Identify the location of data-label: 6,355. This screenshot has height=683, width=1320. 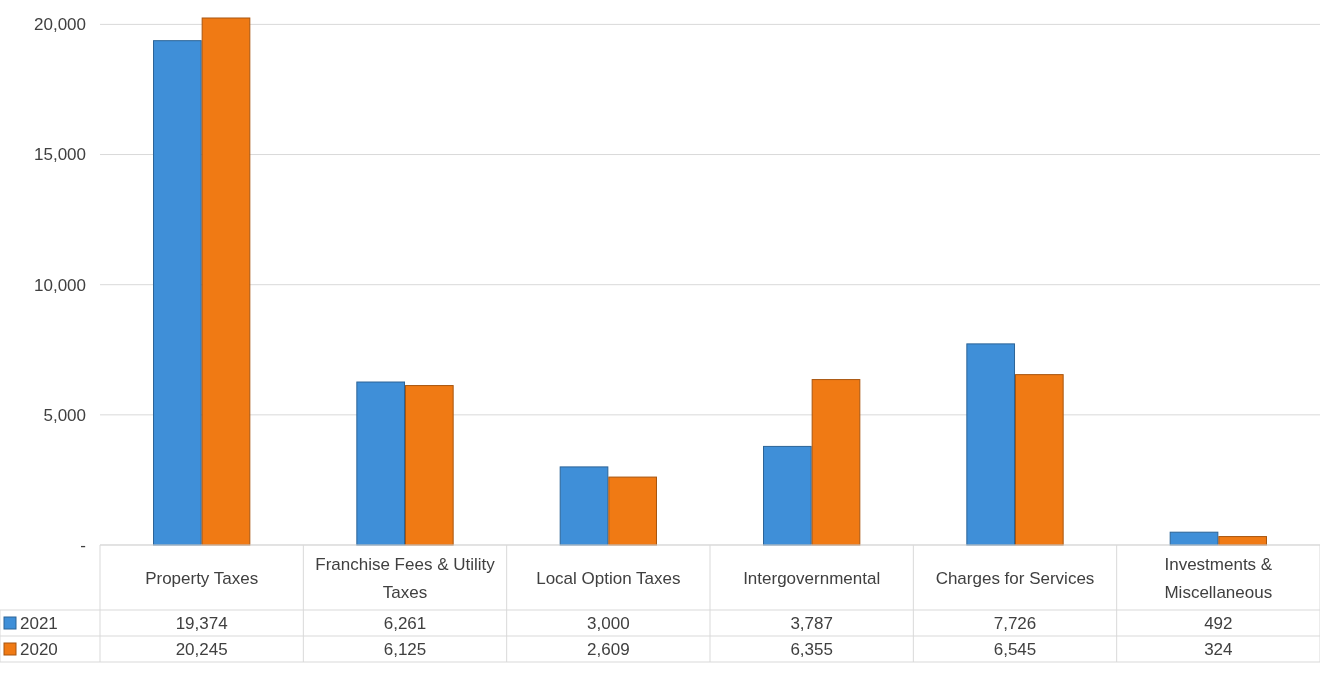
(811, 649).